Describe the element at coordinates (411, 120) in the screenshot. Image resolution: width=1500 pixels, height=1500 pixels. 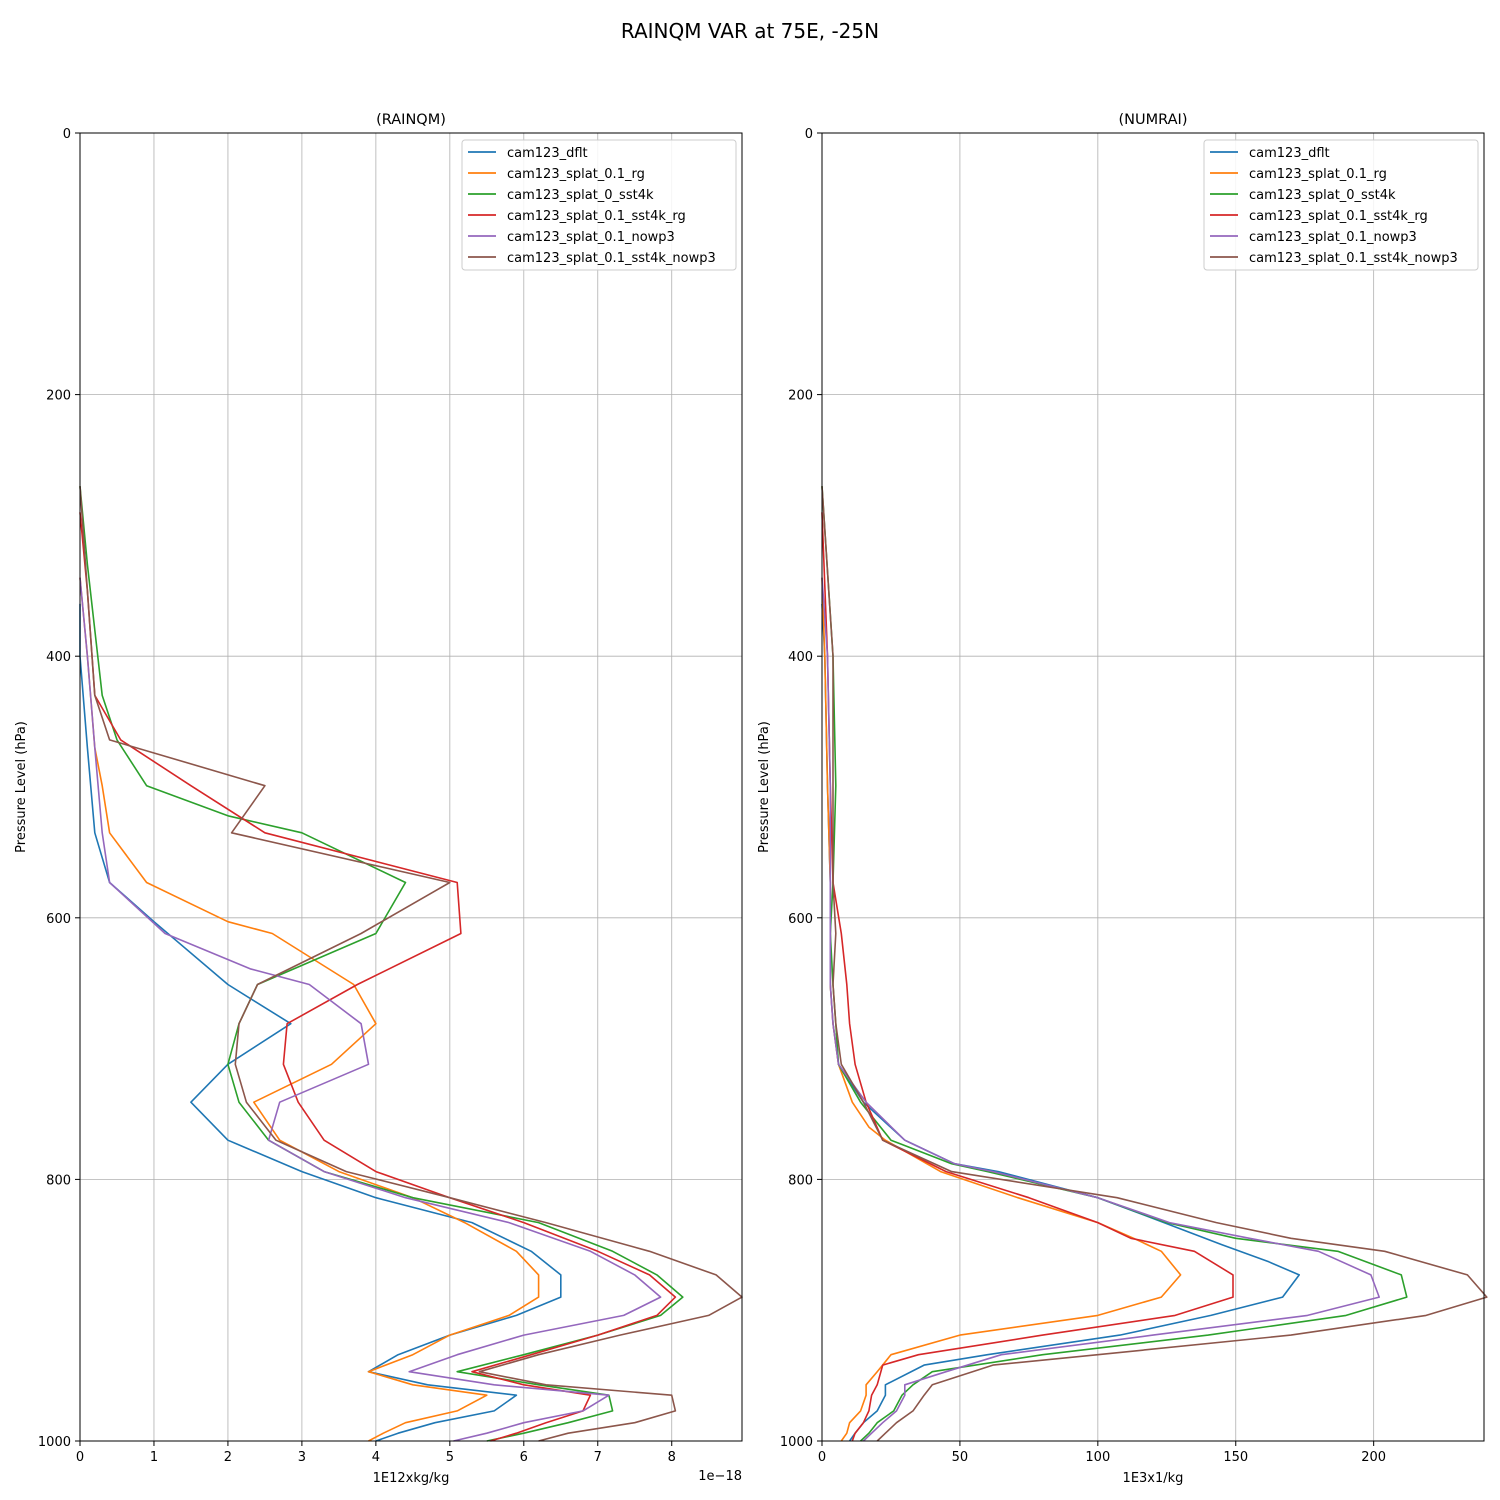
I see `panel-title-rainqm: (RAINQM)` at that location.